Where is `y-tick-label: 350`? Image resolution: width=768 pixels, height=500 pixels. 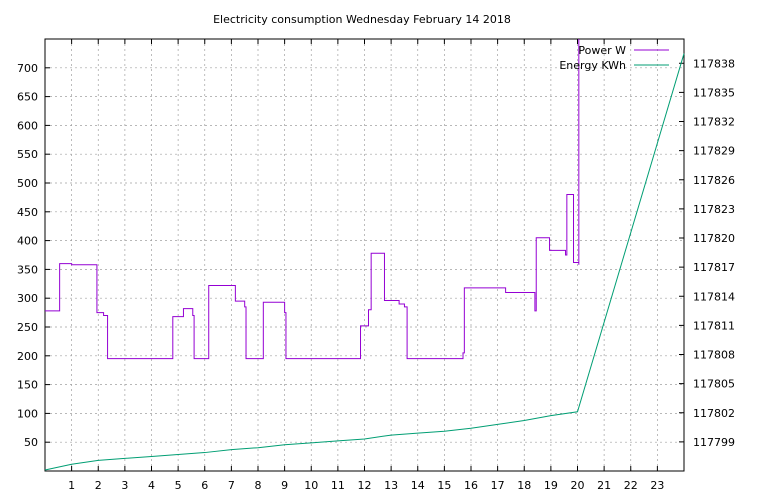
y-tick-label: 350 is located at coordinates (27, 269).